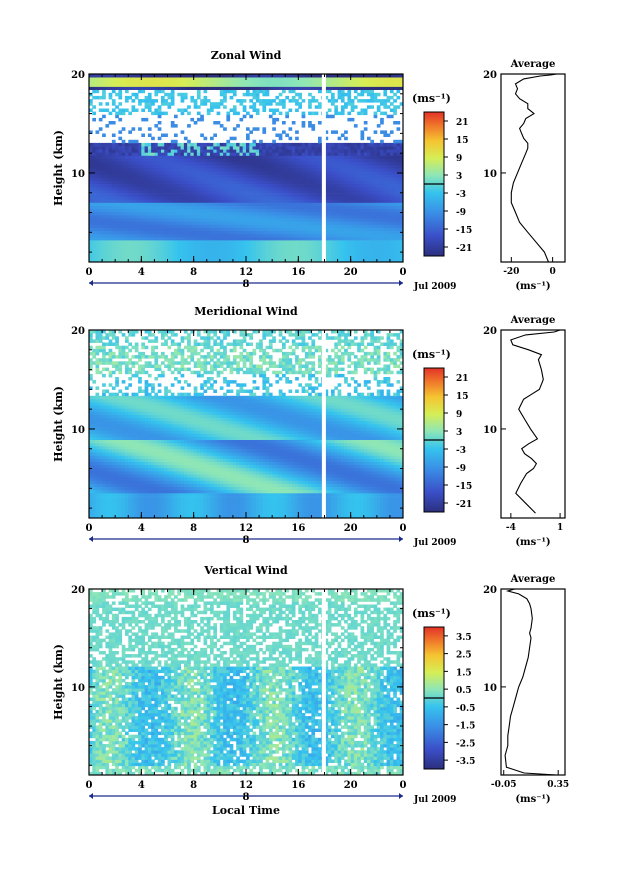 The width and height of the screenshot is (624, 873). What do you see at coordinates (193, 272) in the screenshot?
I see `x-tick-label: 8` at bounding box center [193, 272].